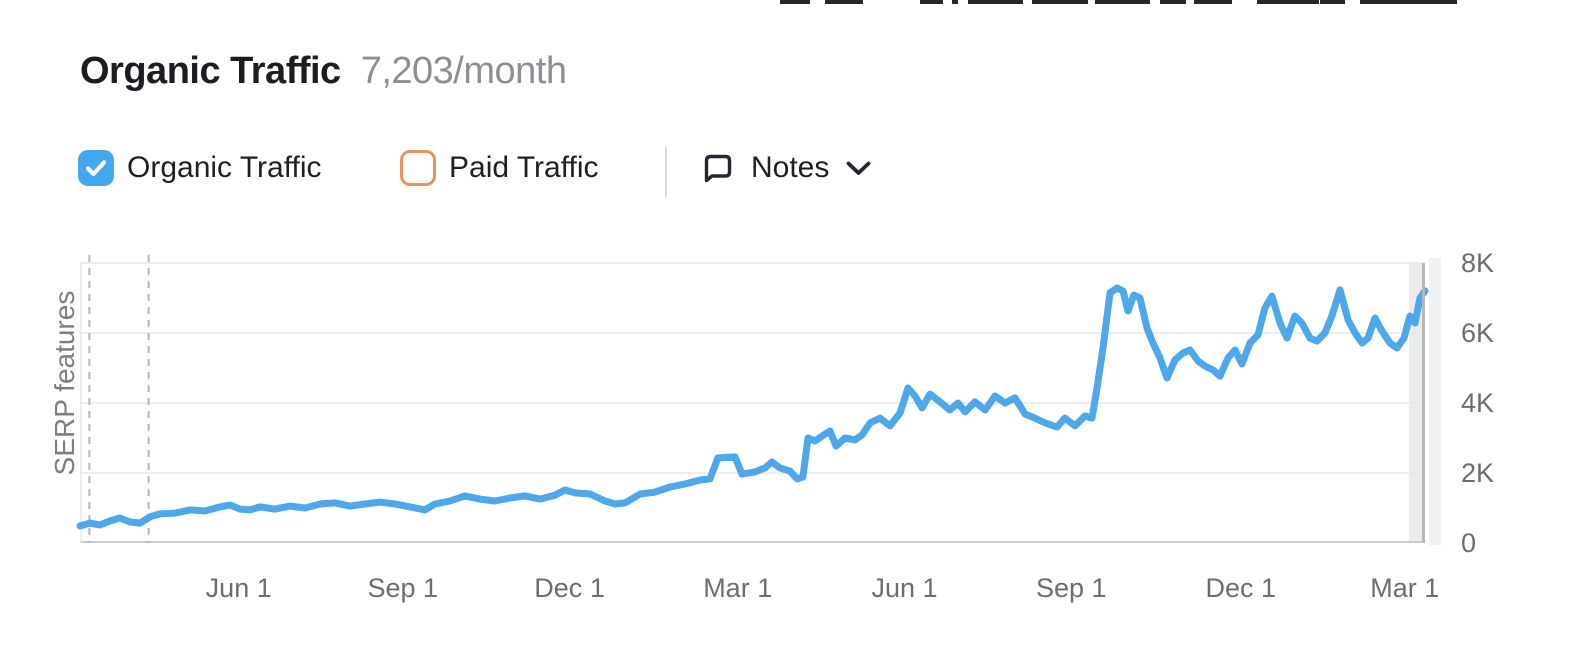  What do you see at coordinates (418, 168) in the screenshot?
I see `checkbox-unchecked-icon` at bounding box center [418, 168].